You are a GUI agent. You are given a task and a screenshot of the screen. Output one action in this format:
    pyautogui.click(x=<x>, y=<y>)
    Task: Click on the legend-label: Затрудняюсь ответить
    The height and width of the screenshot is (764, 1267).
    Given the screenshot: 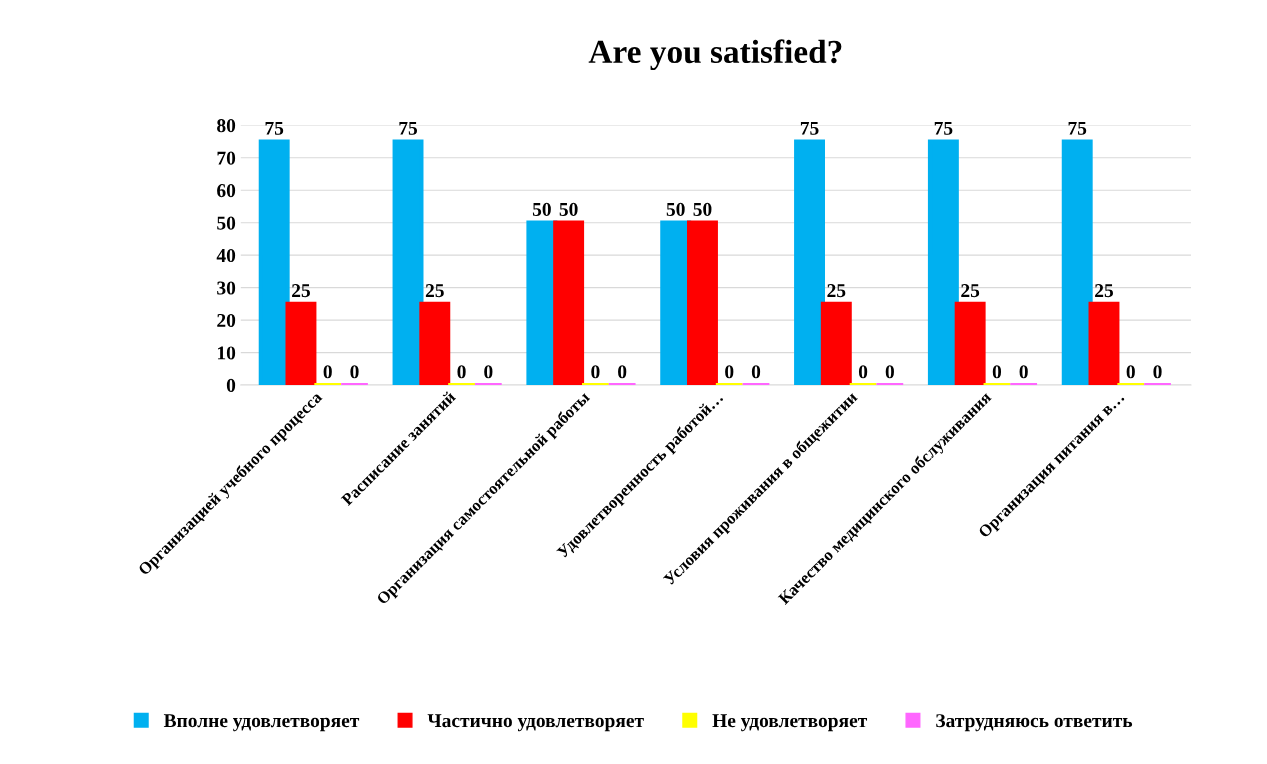 What is the action you would take?
    pyautogui.click(x=1034, y=723)
    